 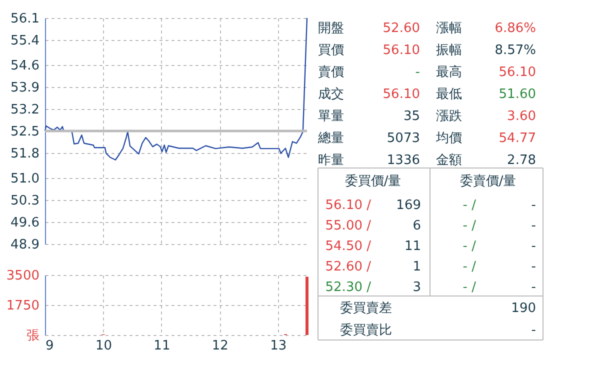 I want to click on text: 6.86%, so click(x=515, y=28).